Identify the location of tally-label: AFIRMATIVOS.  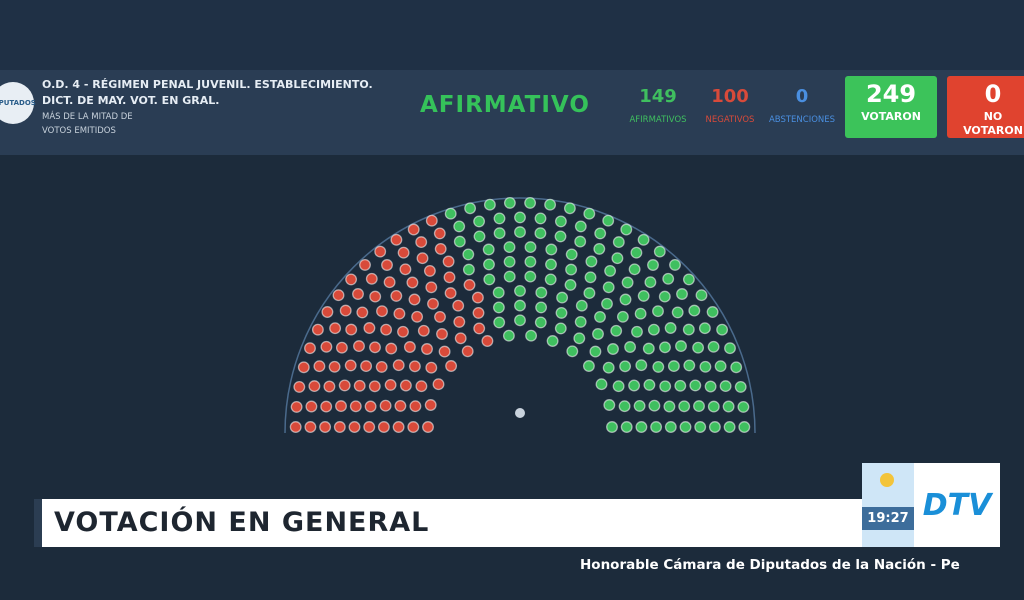
(658, 120).